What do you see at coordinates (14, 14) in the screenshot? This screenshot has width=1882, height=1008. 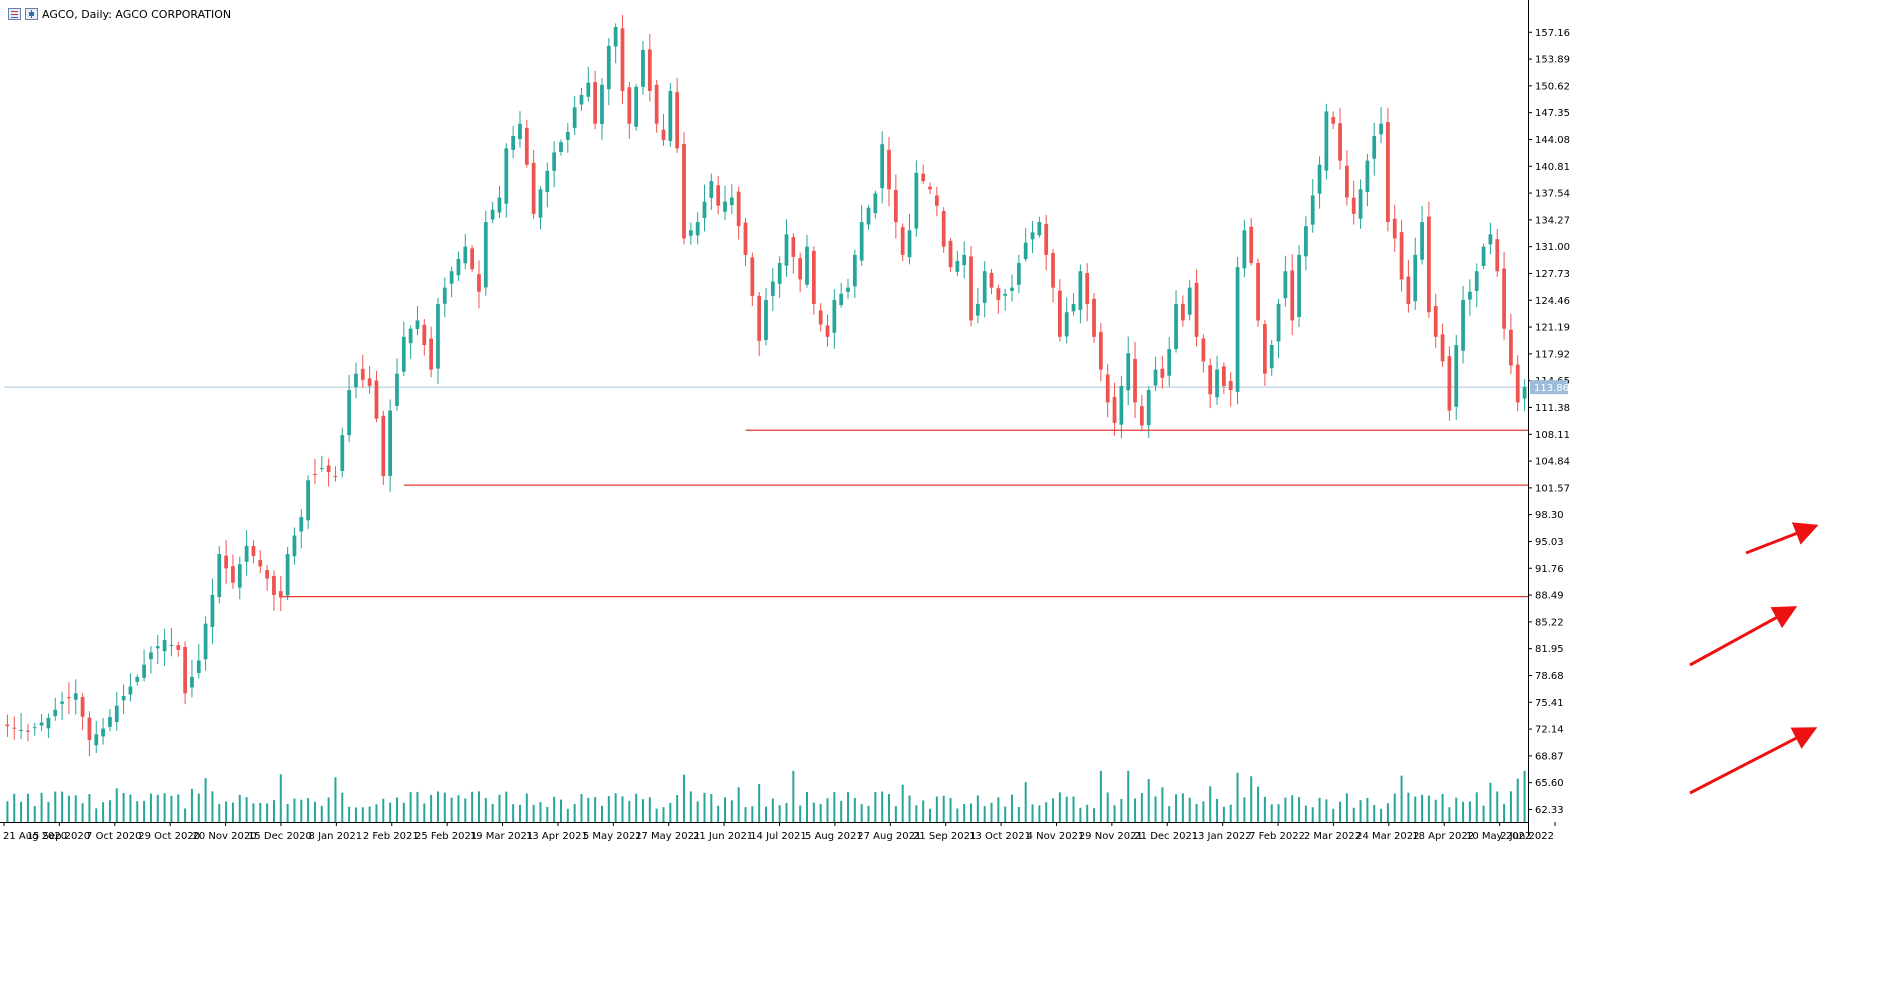 I see `chart-properties-icon` at bounding box center [14, 14].